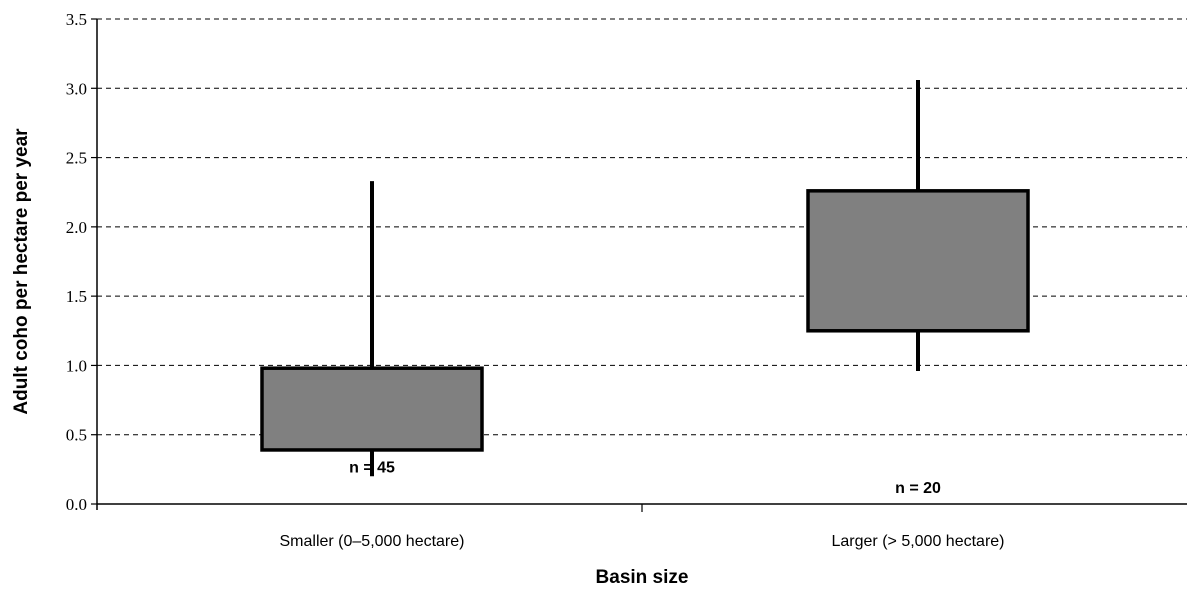  Describe the element at coordinates (372, 467) in the screenshot. I see `sample-size-label: n = 45` at that location.